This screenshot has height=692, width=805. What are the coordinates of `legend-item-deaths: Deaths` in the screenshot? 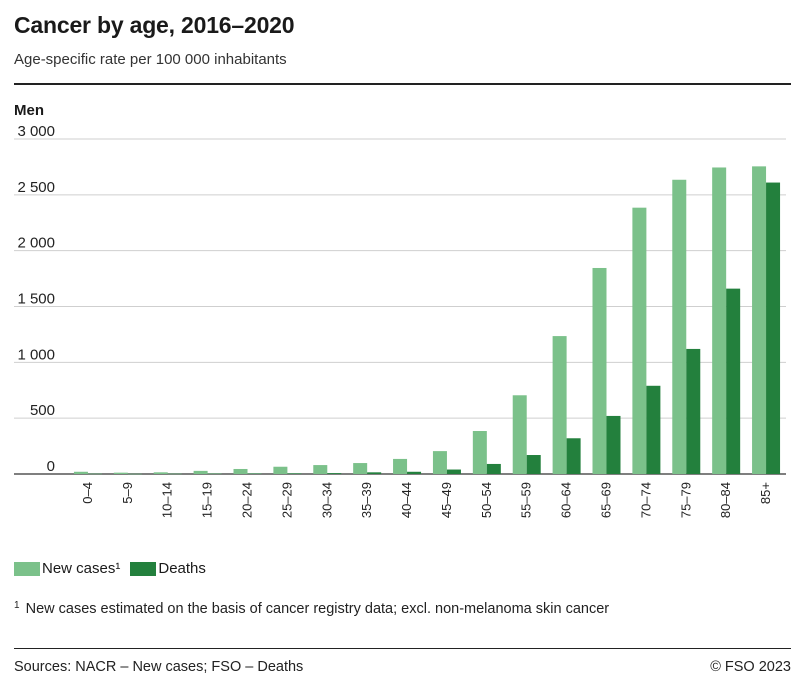 It's located at (168, 568).